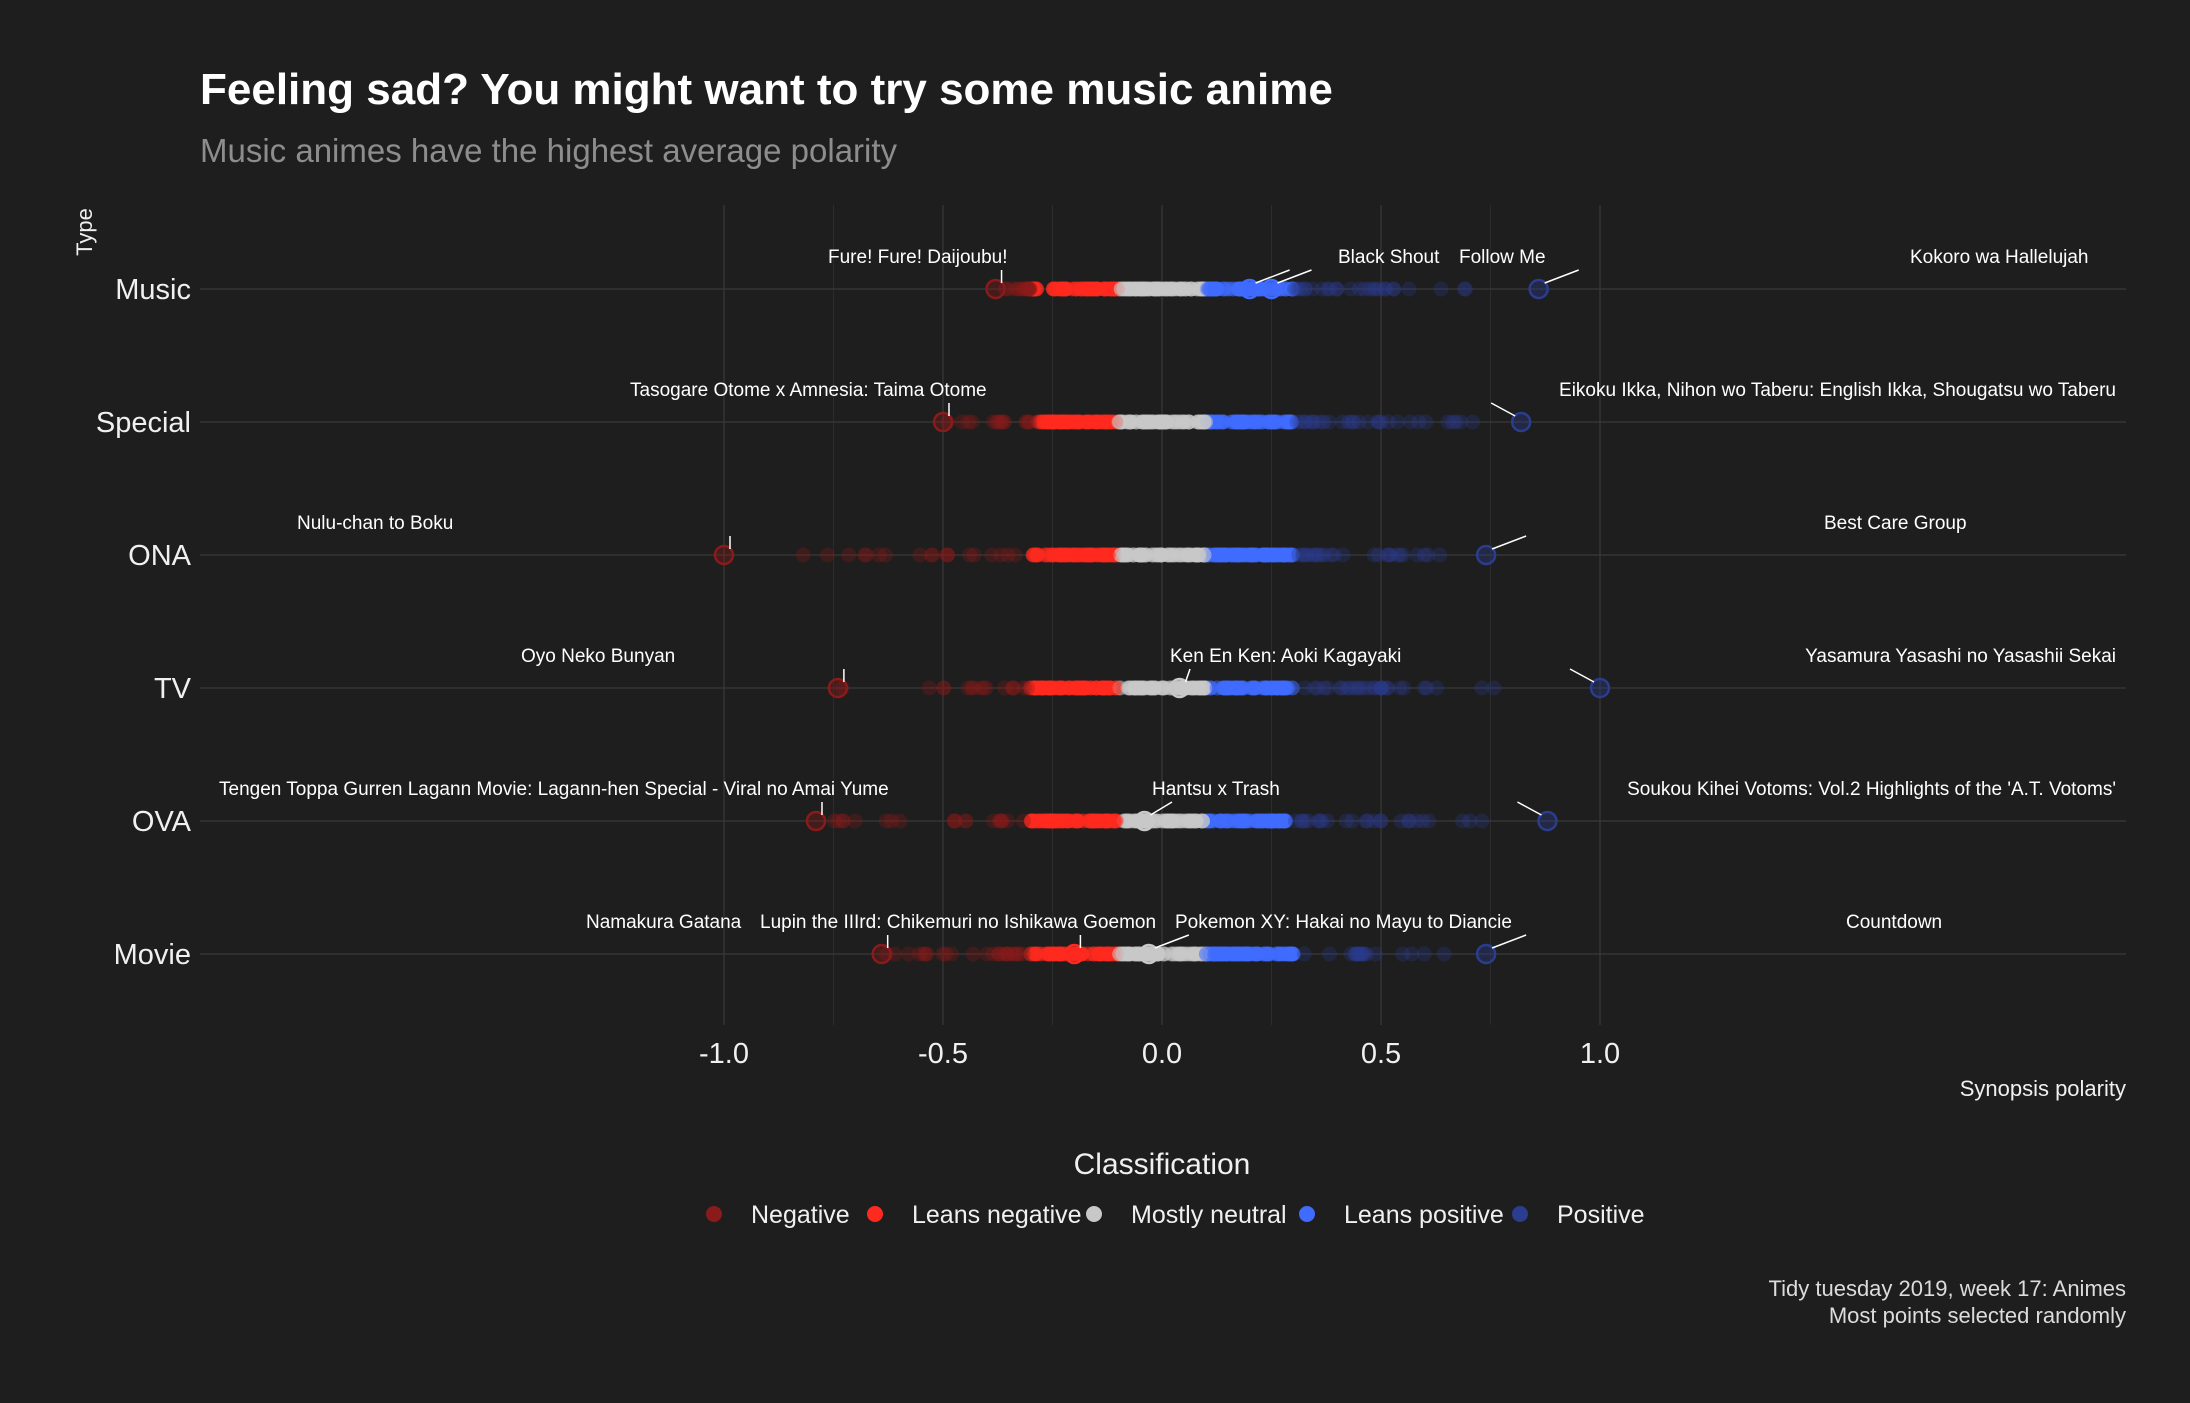 The width and height of the screenshot is (2190, 1403). I want to click on legend-item: Negative, so click(778, 1215).